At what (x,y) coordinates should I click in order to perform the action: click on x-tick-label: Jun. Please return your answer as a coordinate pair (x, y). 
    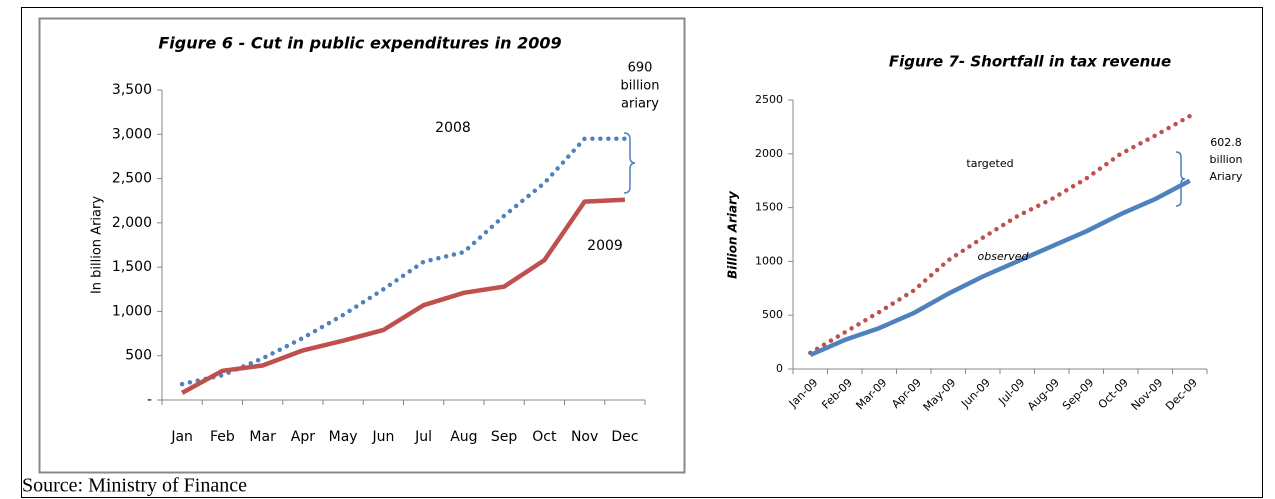
    Looking at the image, I should click on (382, 437).